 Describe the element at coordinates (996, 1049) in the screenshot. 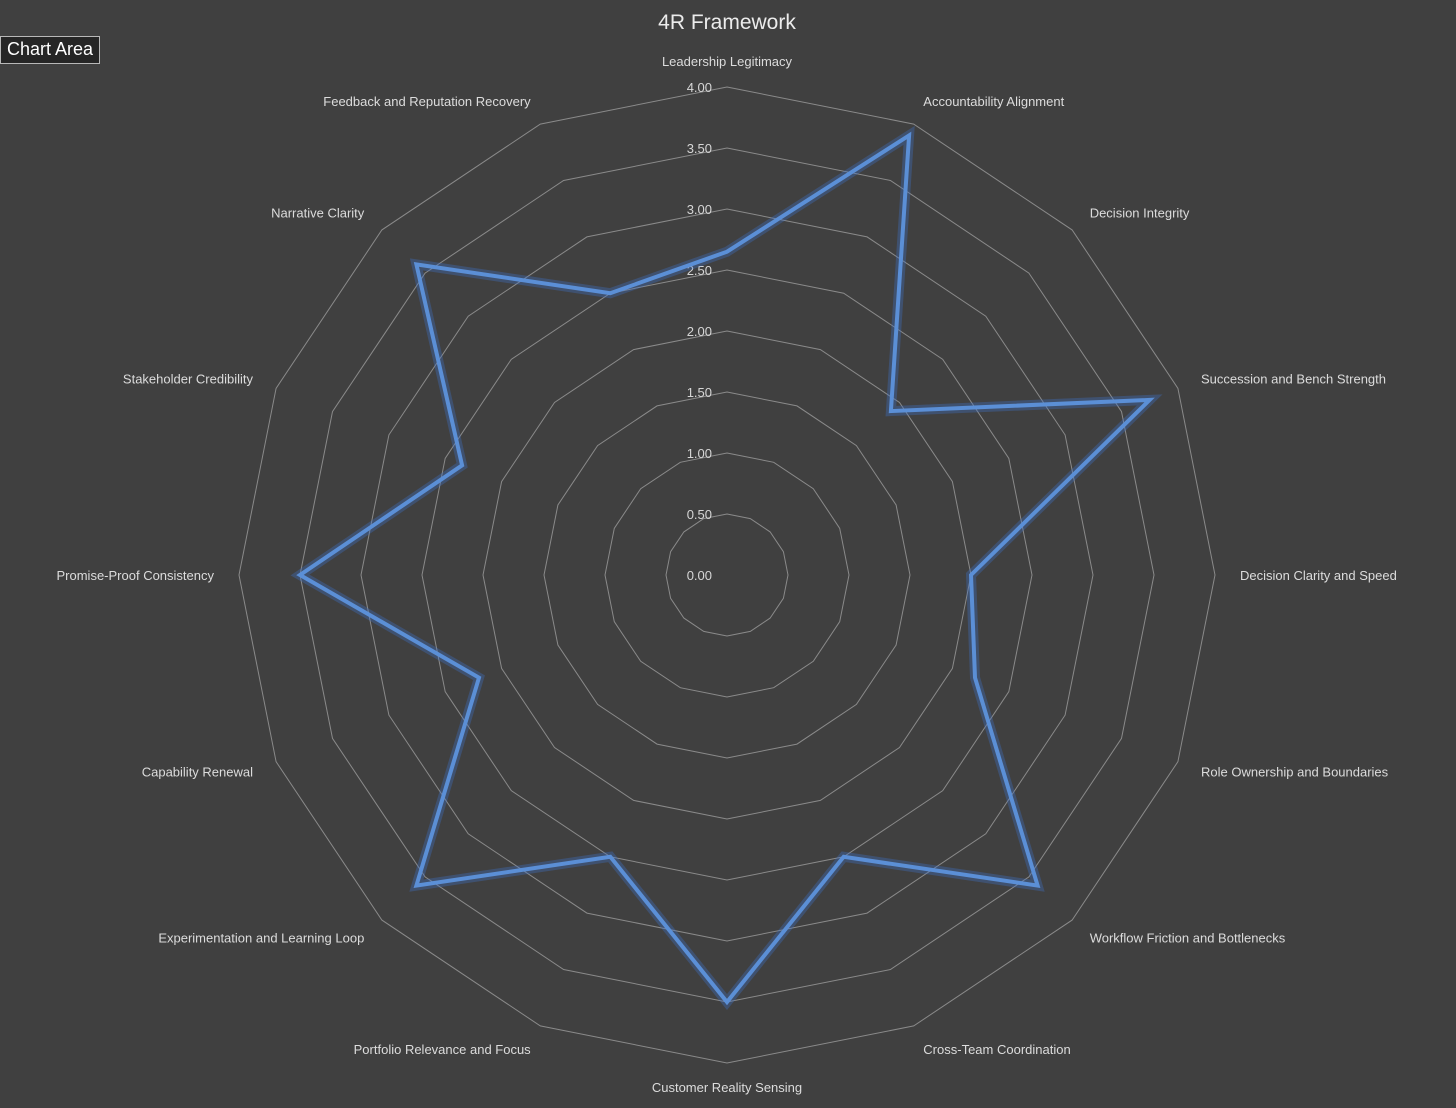

I see `category-label: Cross-Team Coordination` at that location.